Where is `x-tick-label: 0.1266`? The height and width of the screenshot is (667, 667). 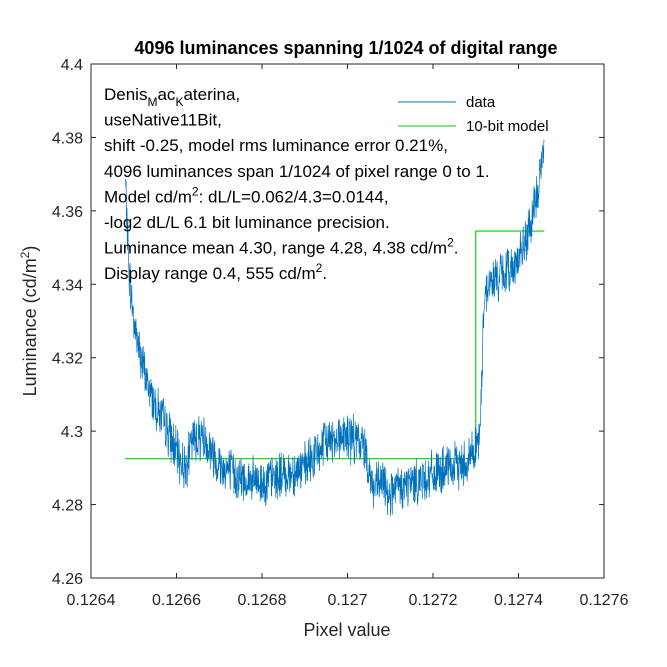 x-tick-label: 0.1266 is located at coordinates (176, 600).